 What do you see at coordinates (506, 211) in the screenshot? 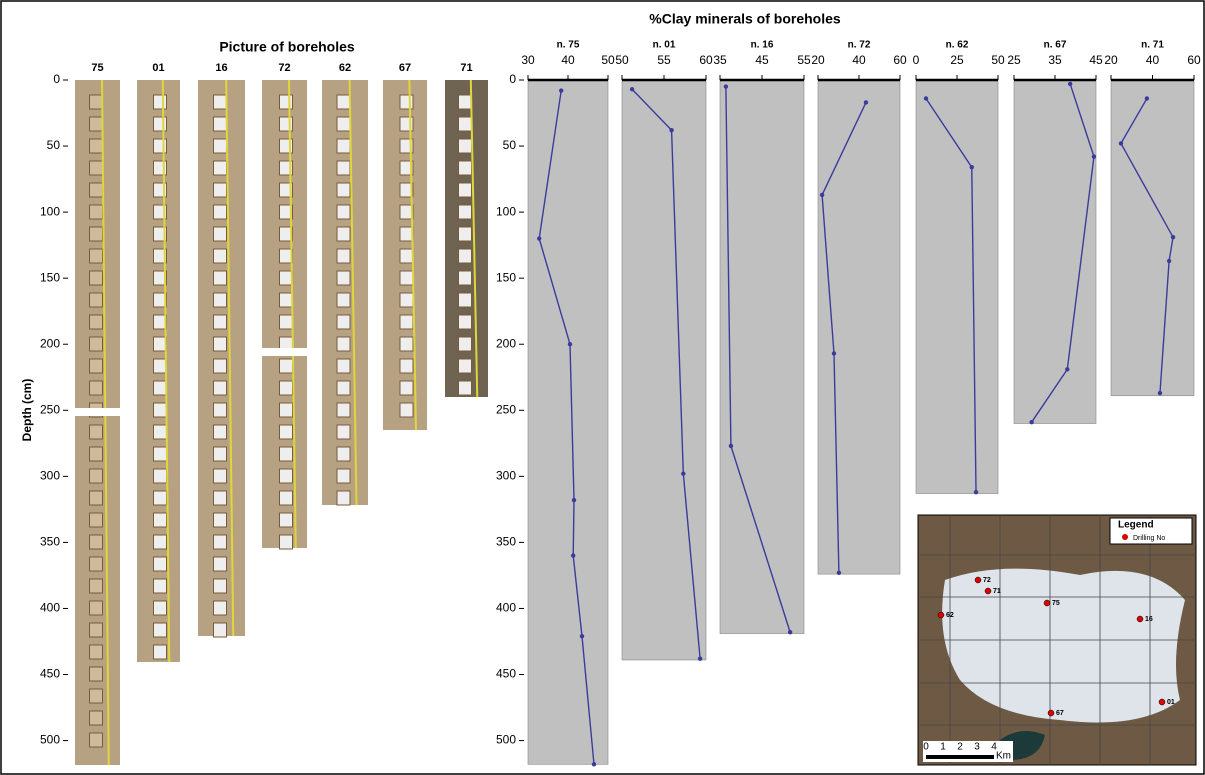
I see `y-tick-label: 100` at bounding box center [506, 211].